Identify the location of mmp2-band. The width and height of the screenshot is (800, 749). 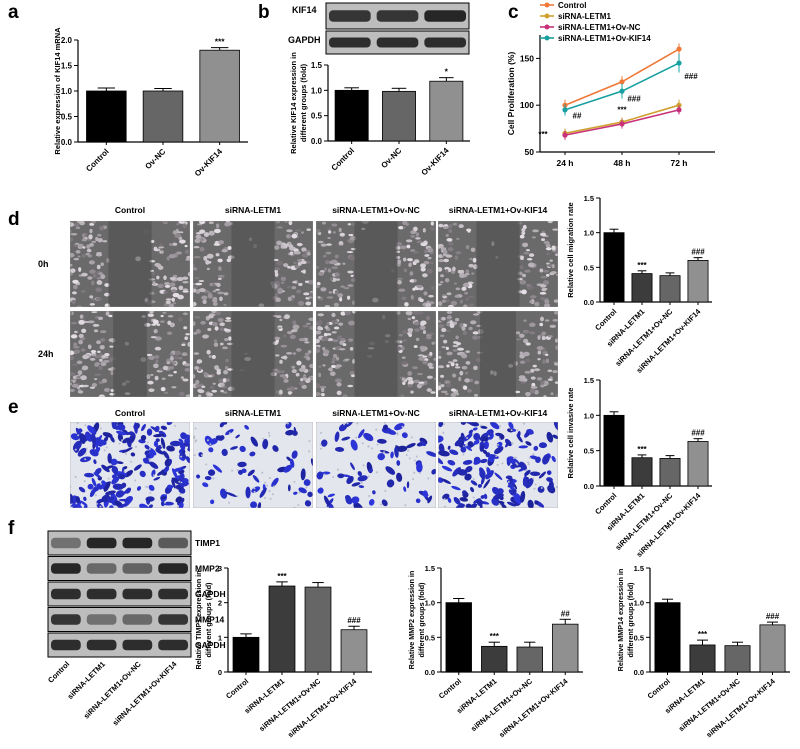
(101, 568).